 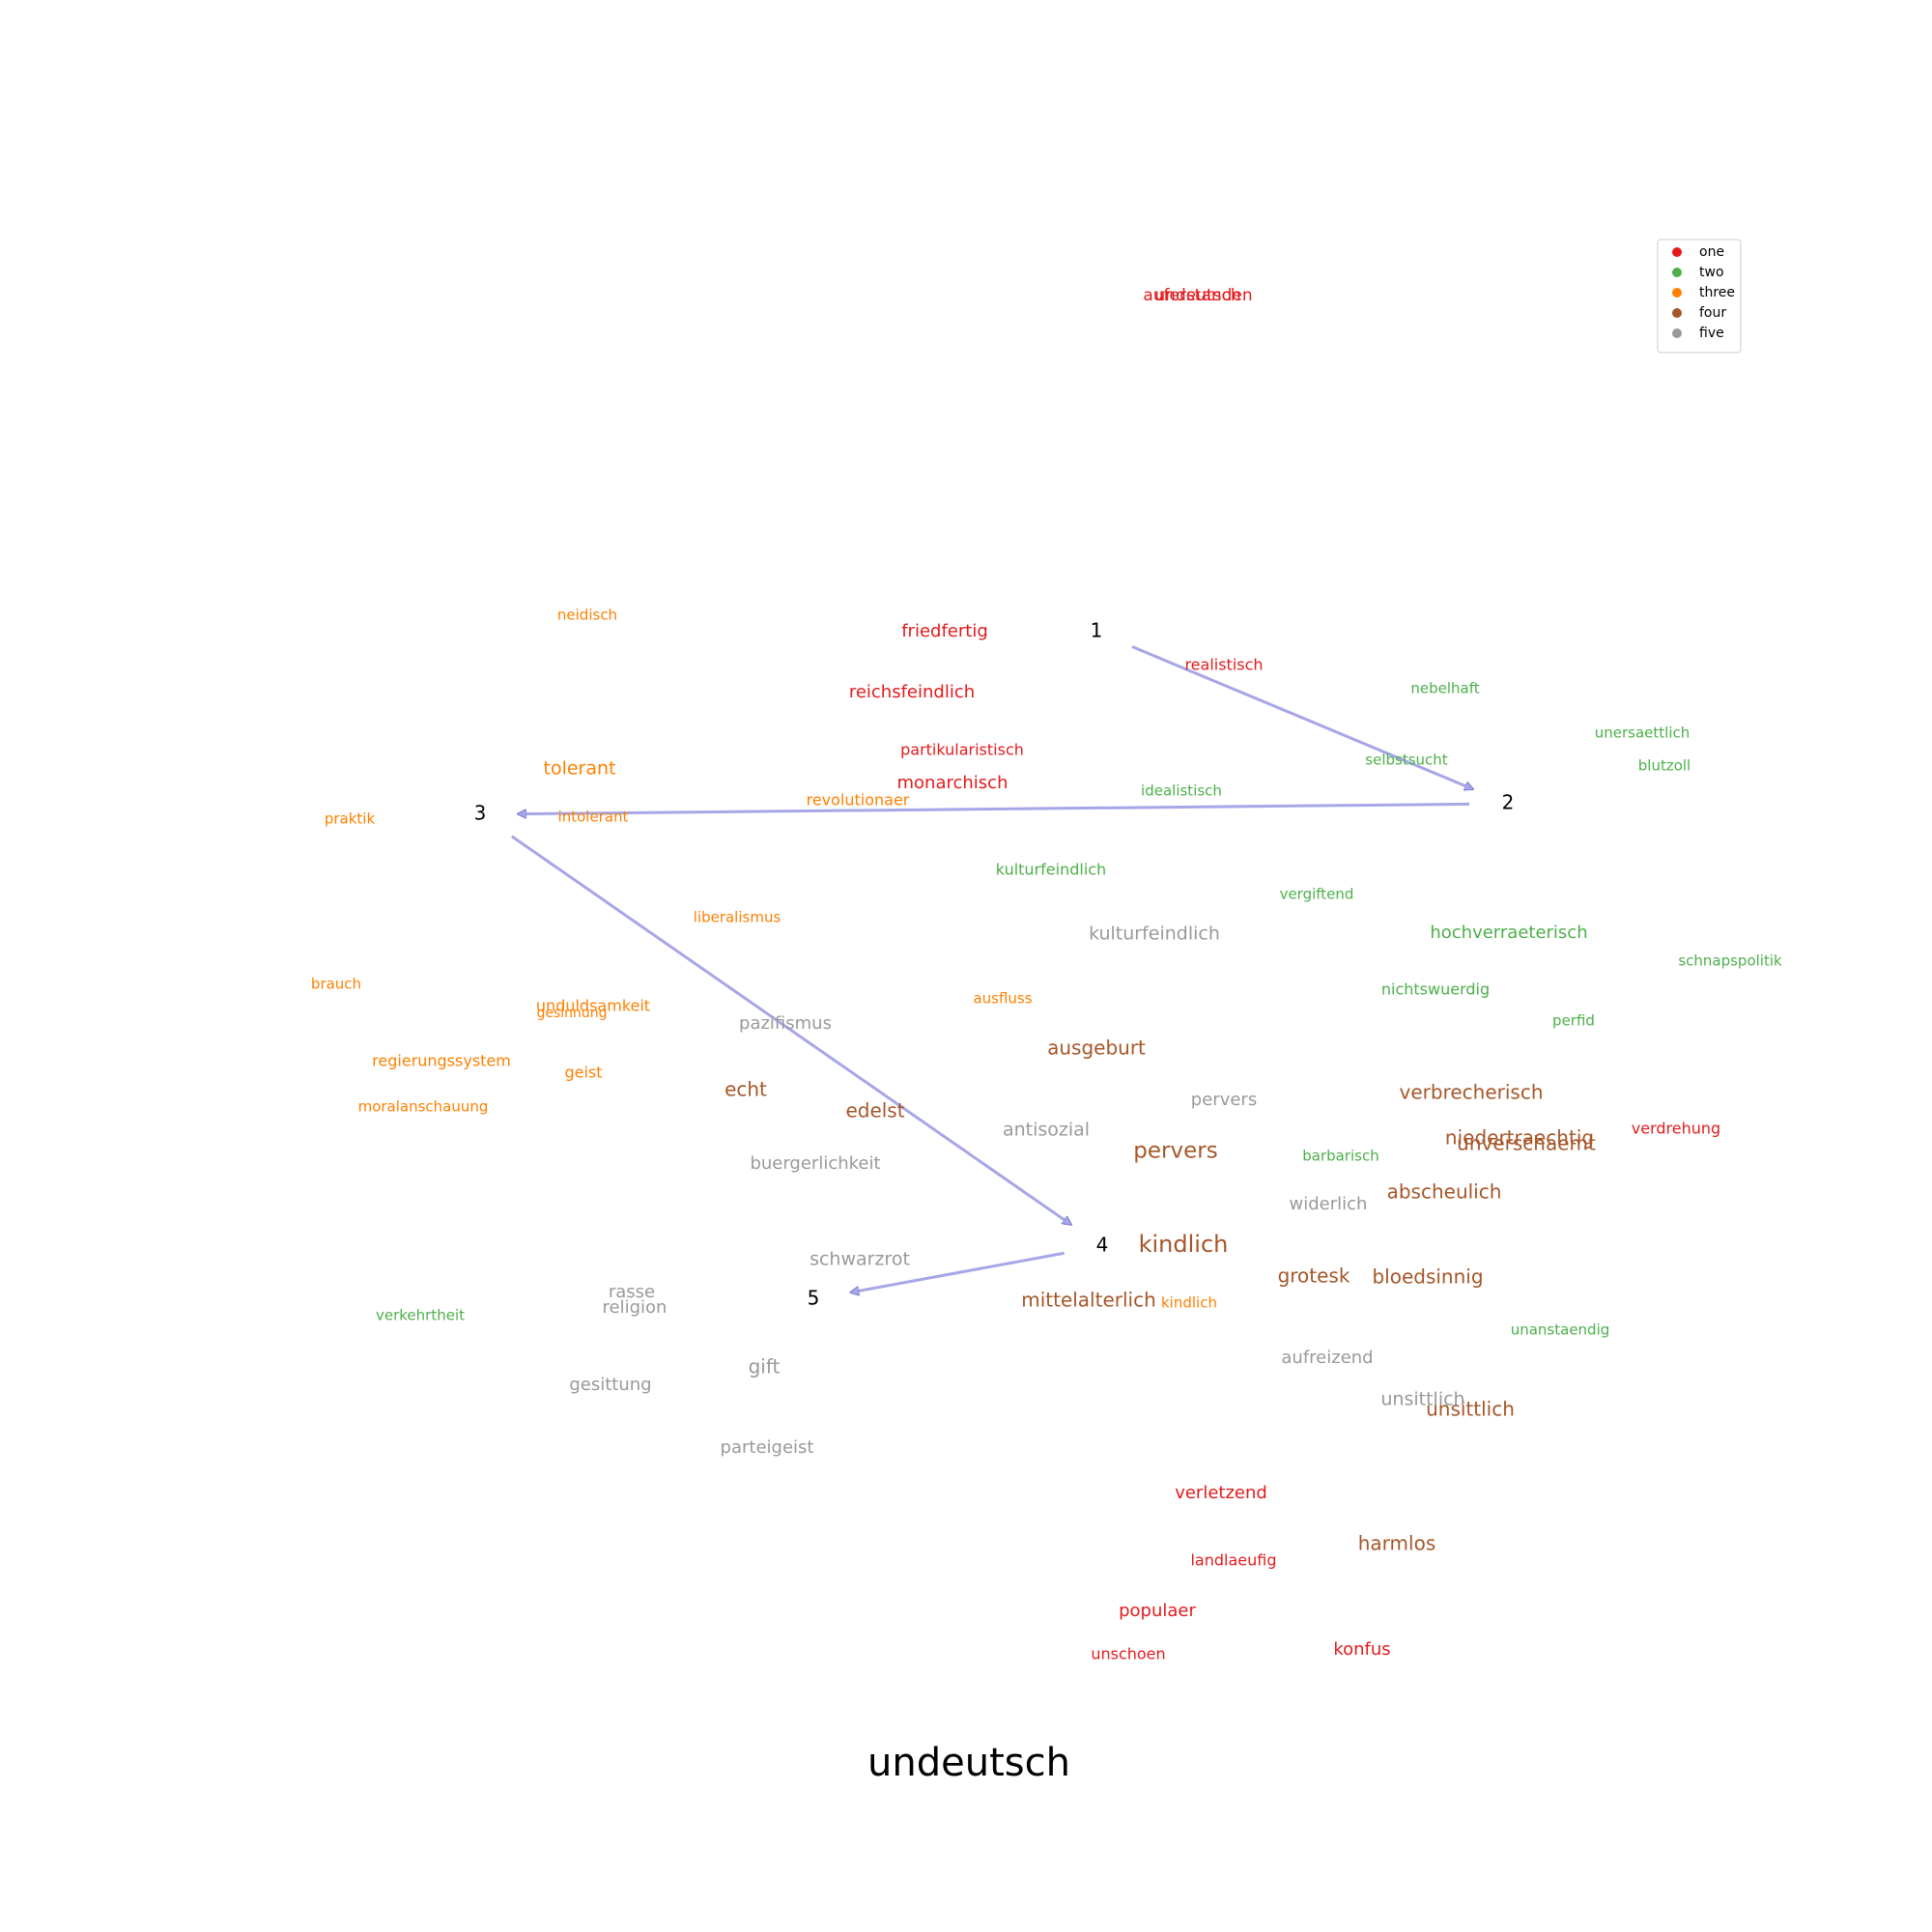 What do you see at coordinates (1711, 333) in the screenshot?
I see `legend-label: five` at bounding box center [1711, 333].